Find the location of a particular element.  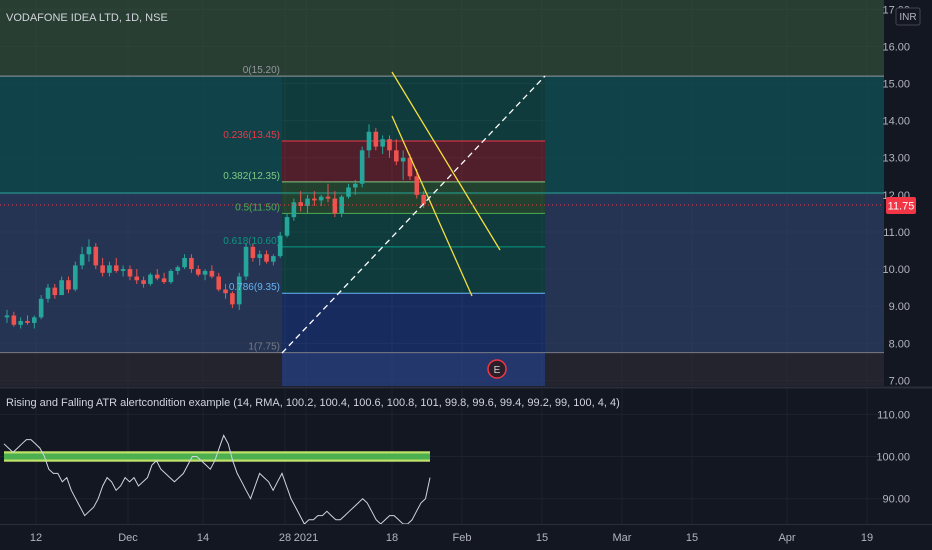

indicator-axis: 90.00 100.00 110.00 is located at coordinates (893, 457).